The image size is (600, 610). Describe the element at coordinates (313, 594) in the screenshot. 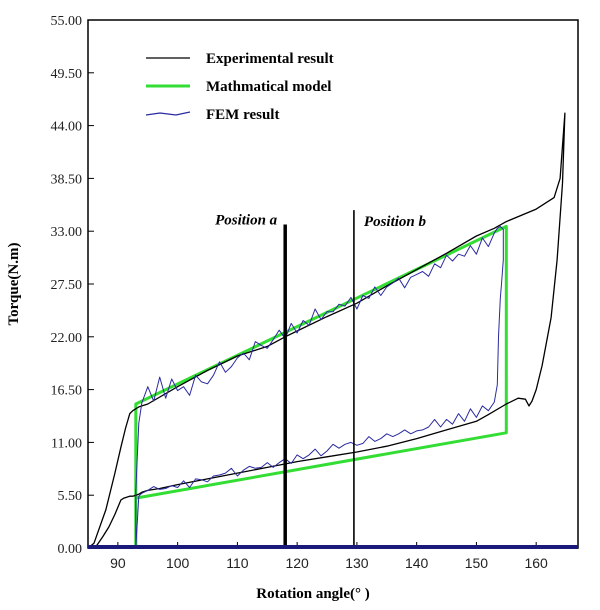

I see `x-axis-title: Rotation angle(° )` at that location.